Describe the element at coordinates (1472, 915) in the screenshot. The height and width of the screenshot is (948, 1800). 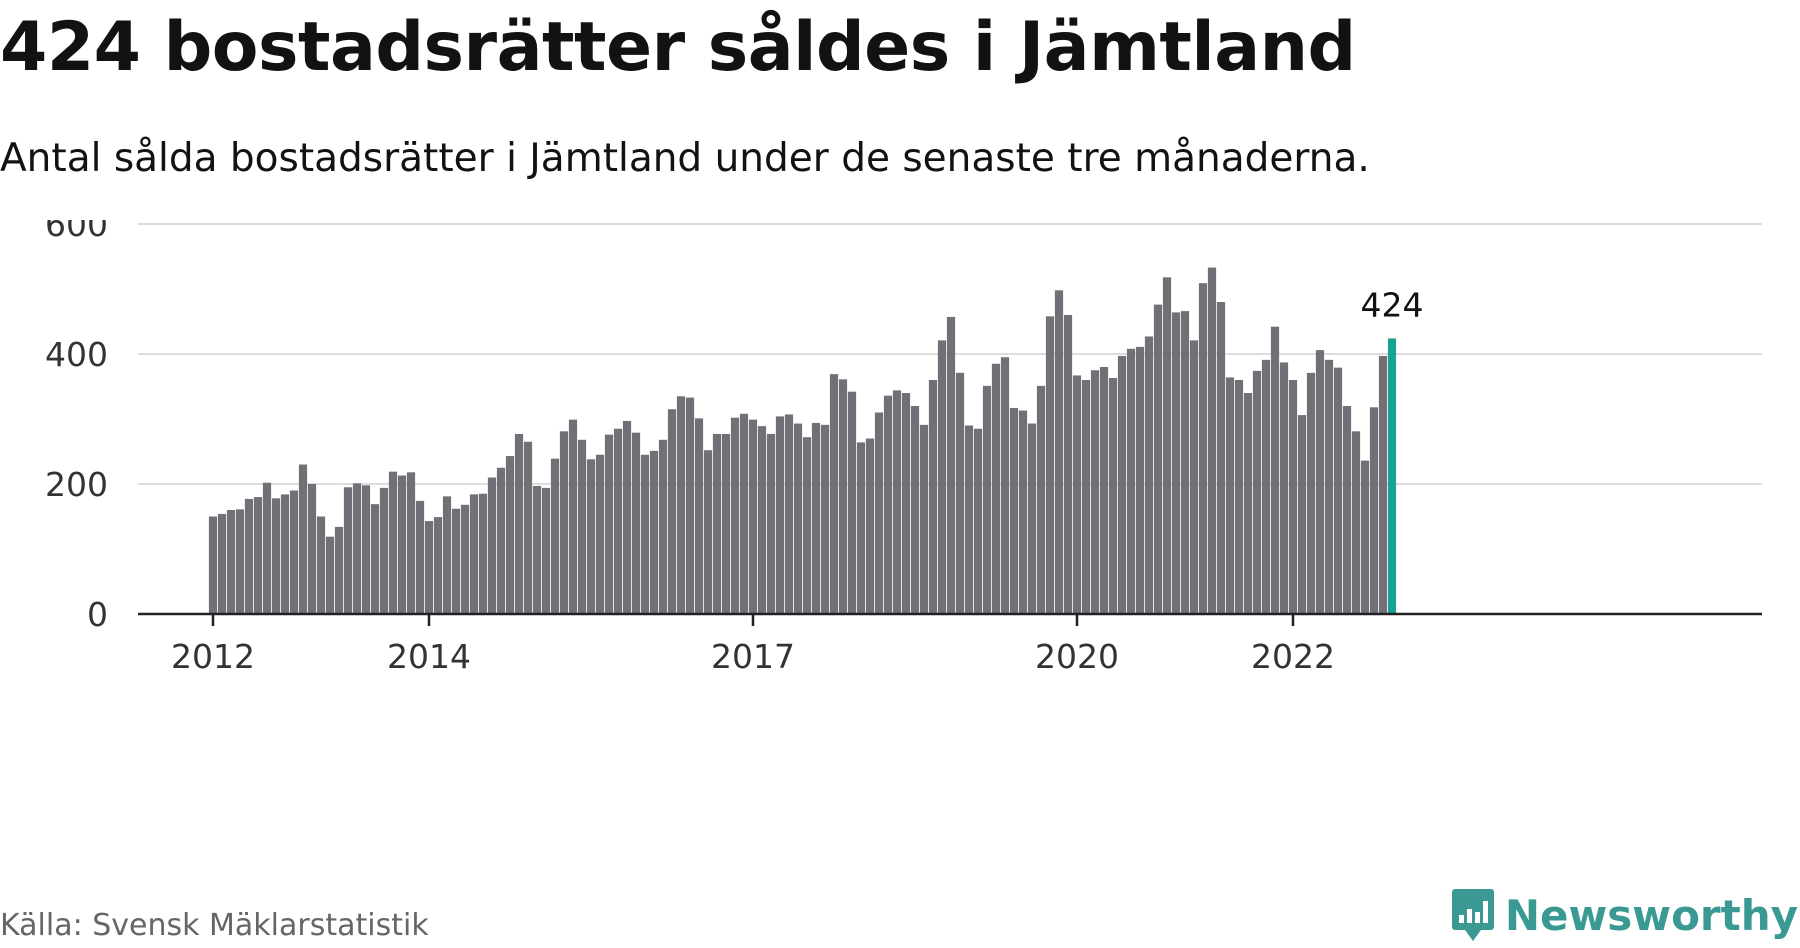
I see `newsworthy-logo-icon` at that location.